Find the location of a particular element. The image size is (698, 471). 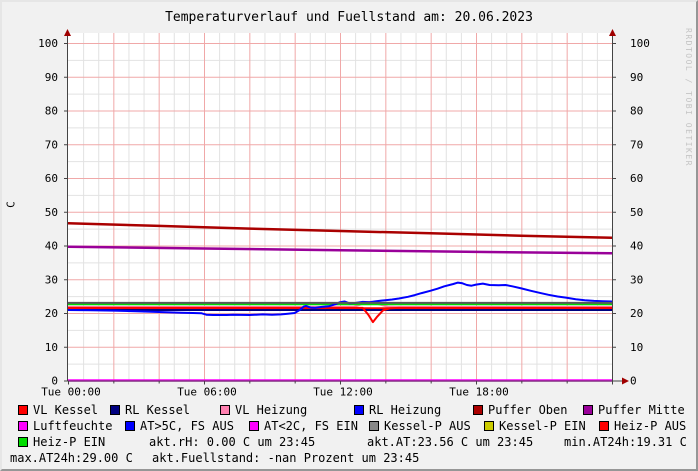

y-tick-label-right: 70 is located at coordinates (636, 144).